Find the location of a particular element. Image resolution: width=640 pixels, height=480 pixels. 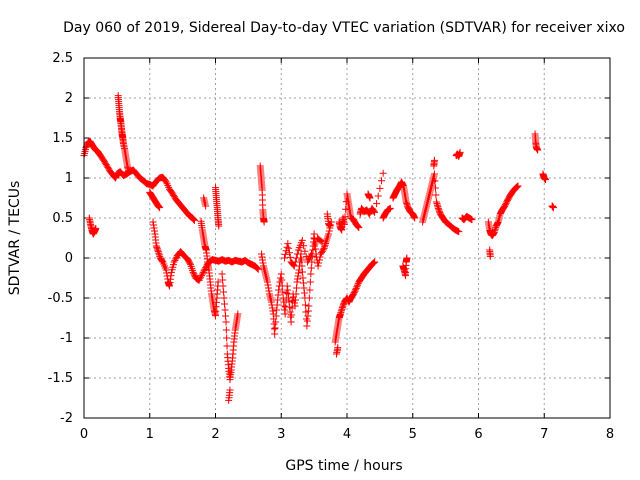

y-tick-label: 1.5 is located at coordinates (62, 138).